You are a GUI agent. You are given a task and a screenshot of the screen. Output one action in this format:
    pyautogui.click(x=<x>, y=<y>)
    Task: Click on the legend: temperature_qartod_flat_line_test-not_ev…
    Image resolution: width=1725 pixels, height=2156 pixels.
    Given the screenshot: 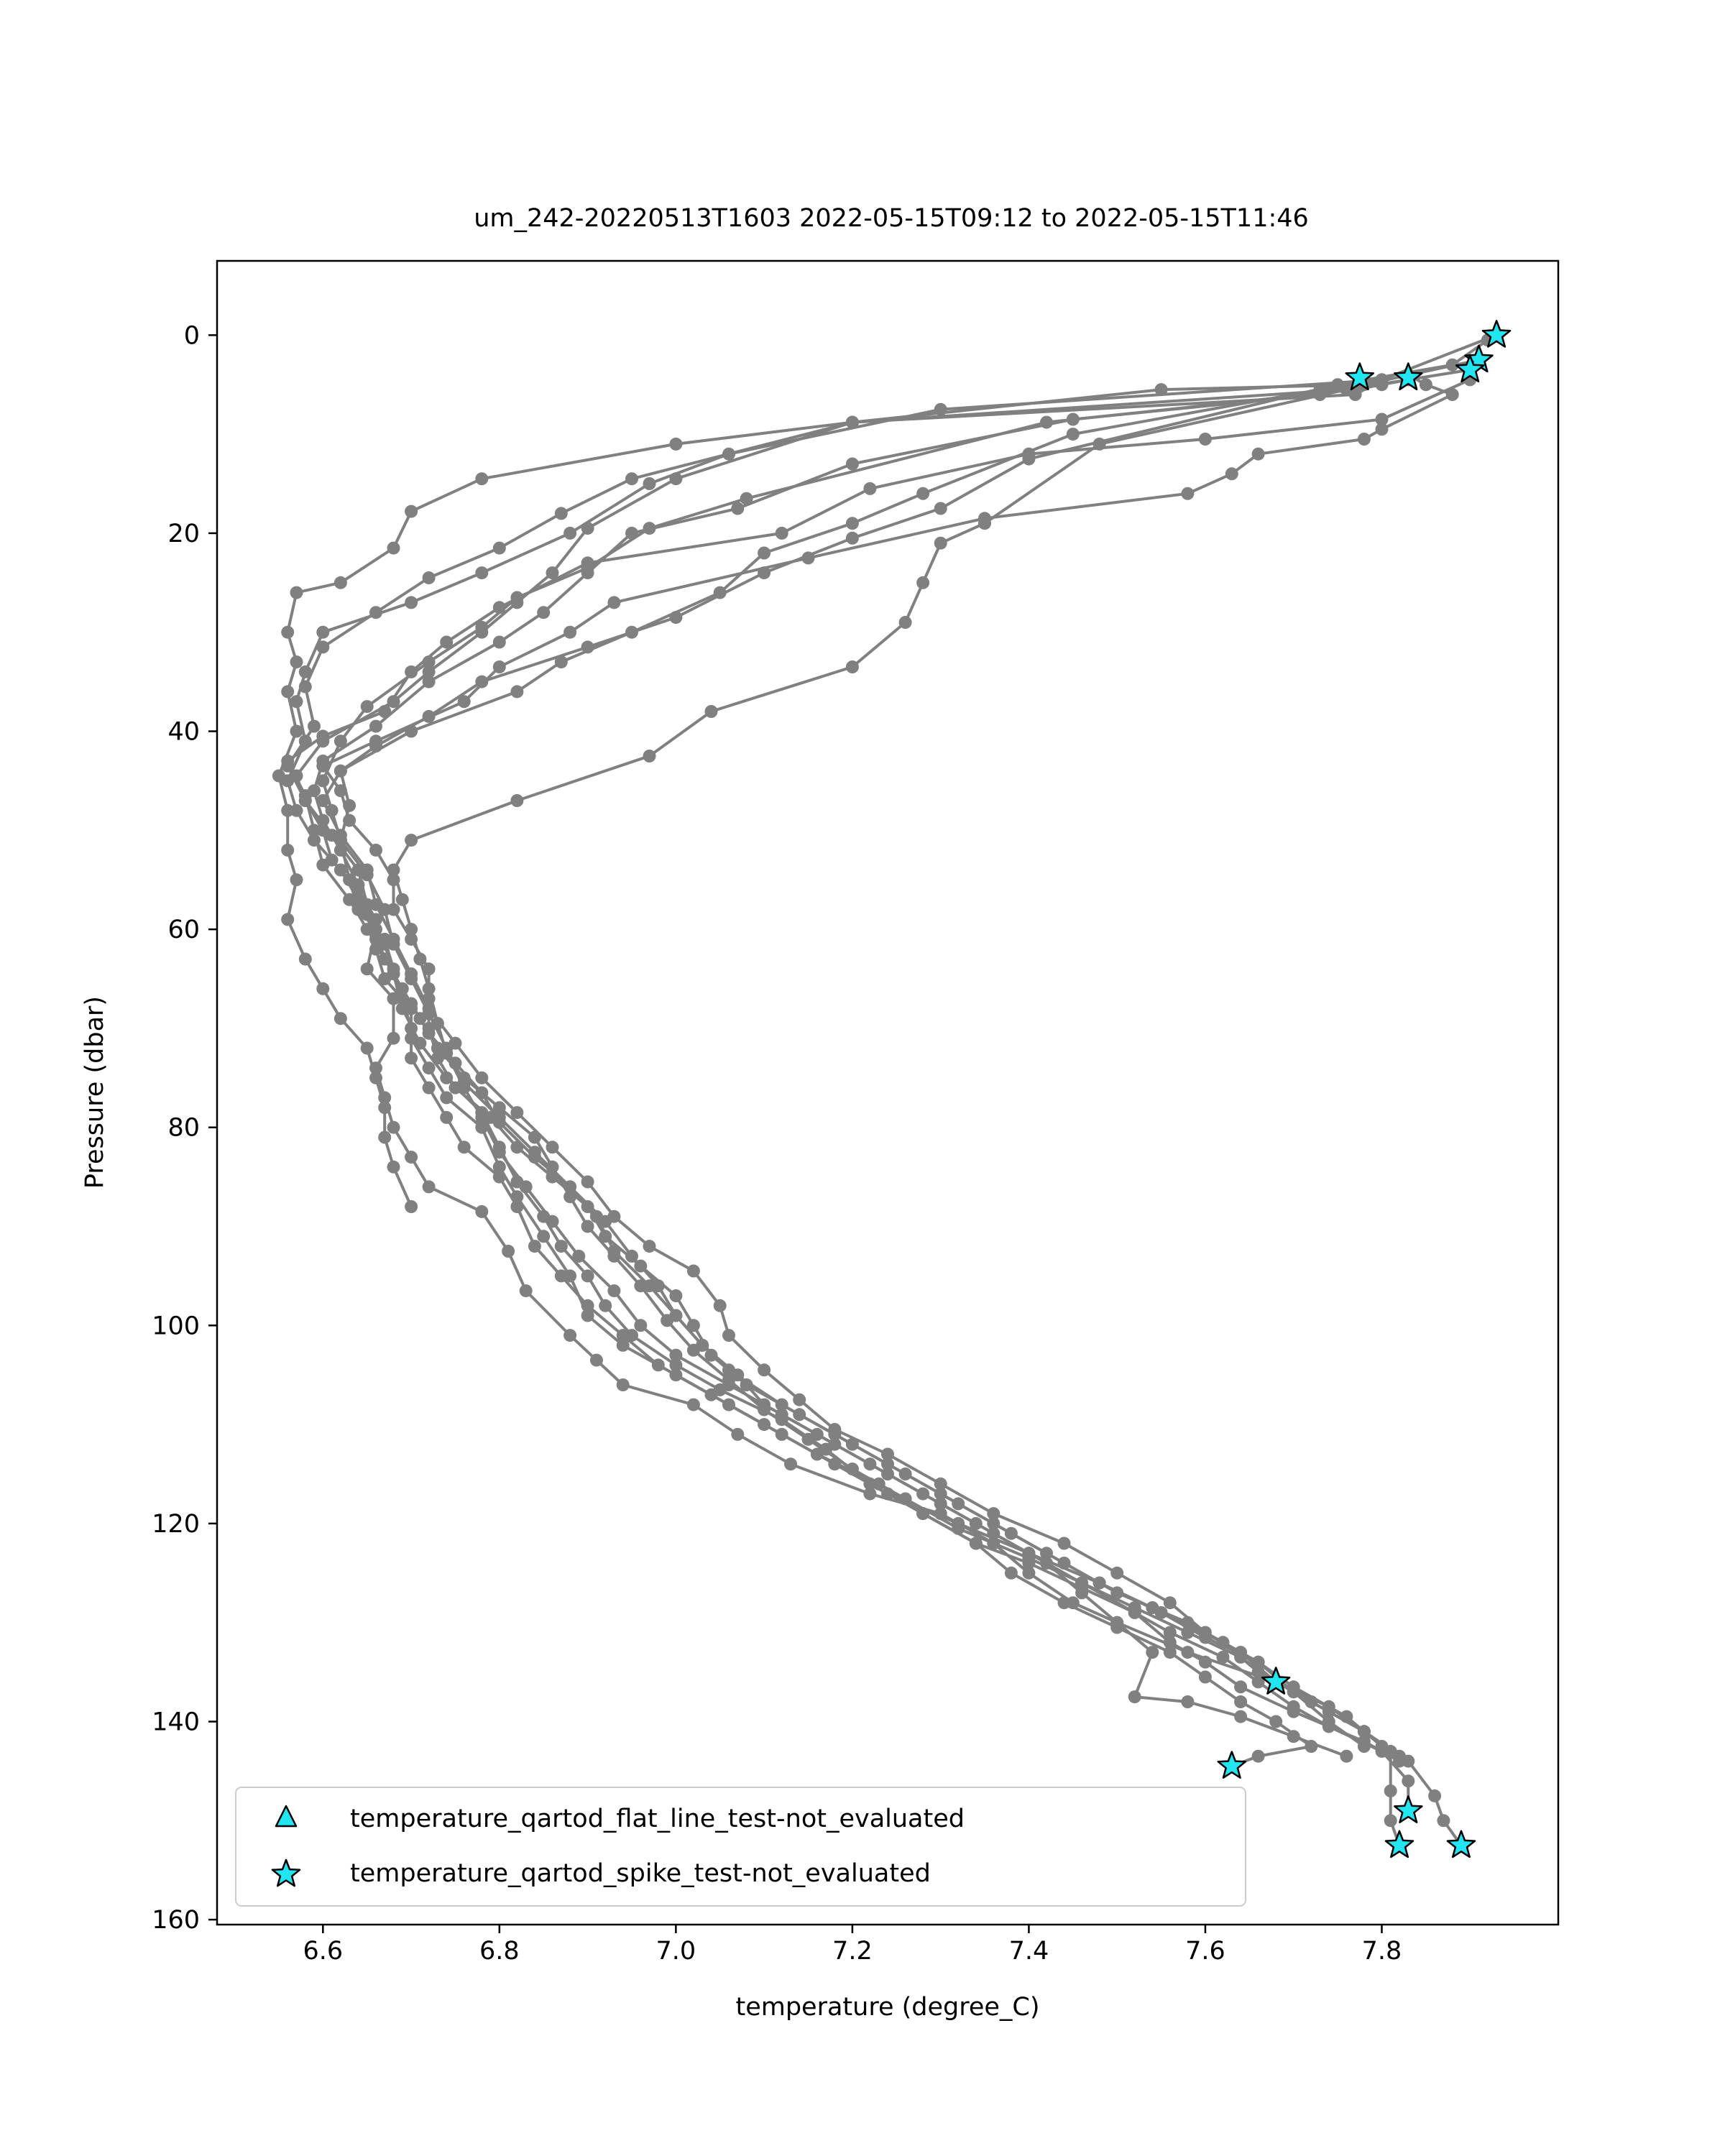 What is the action you would take?
    pyautogui.click(x=740, y=1847)
    